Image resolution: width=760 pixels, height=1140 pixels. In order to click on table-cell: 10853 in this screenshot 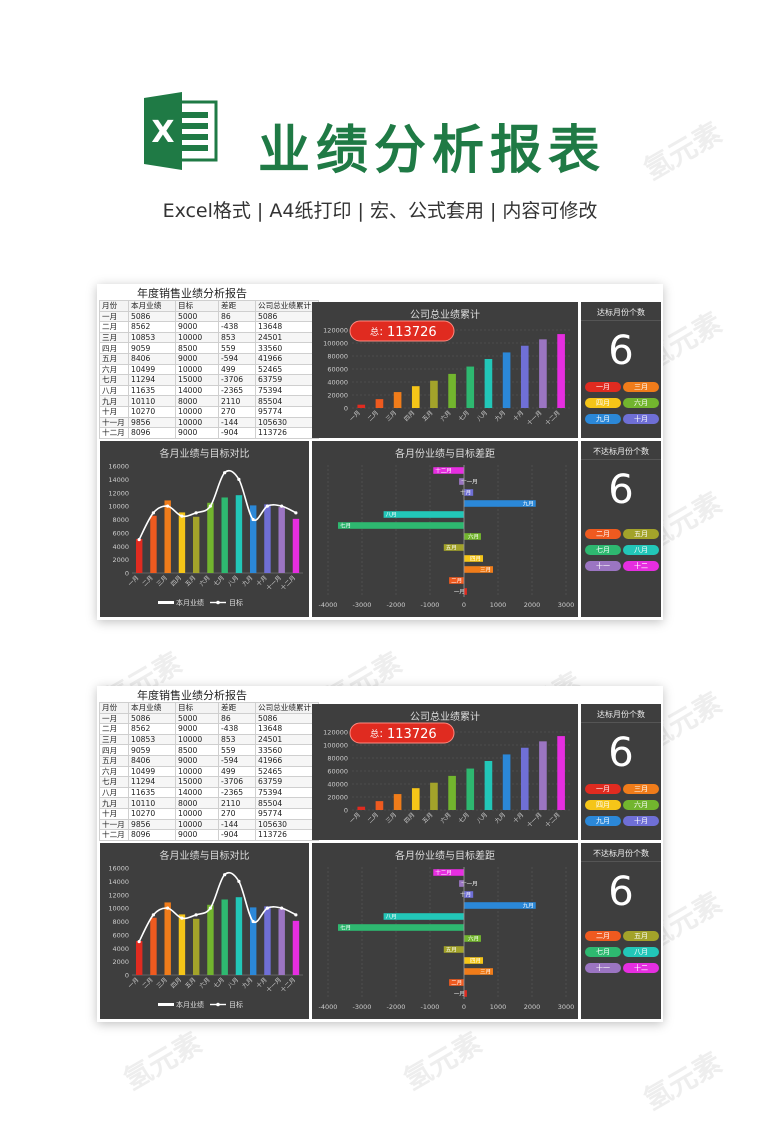, I will do `click(152, 337)`.